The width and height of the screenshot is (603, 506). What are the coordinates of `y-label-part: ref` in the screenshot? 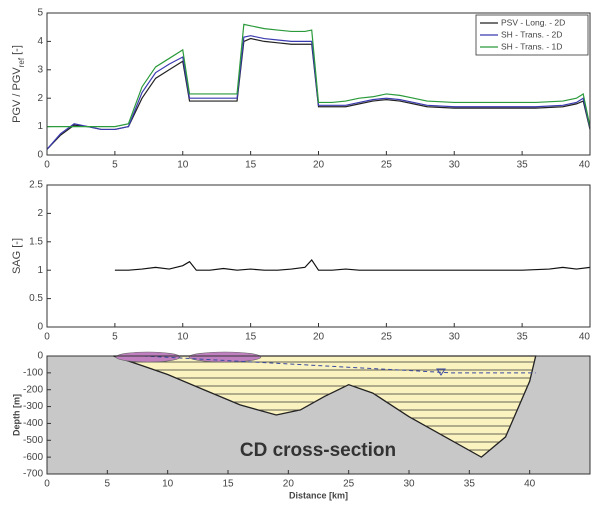 It's located at (21, 62).